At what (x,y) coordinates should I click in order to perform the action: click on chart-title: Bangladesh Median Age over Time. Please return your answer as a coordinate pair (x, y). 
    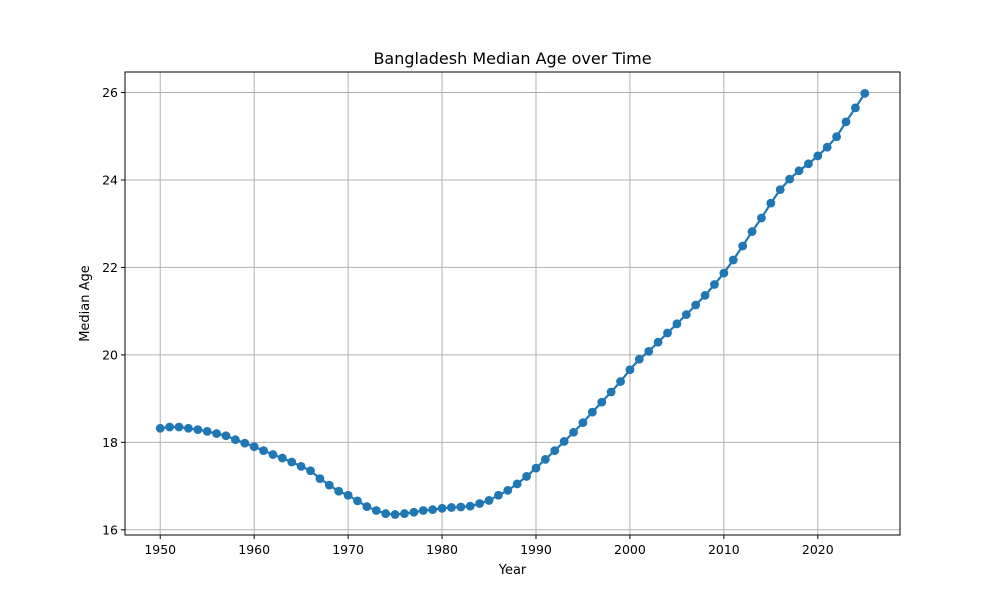
    Looking at the image, I should click on (512, 58).